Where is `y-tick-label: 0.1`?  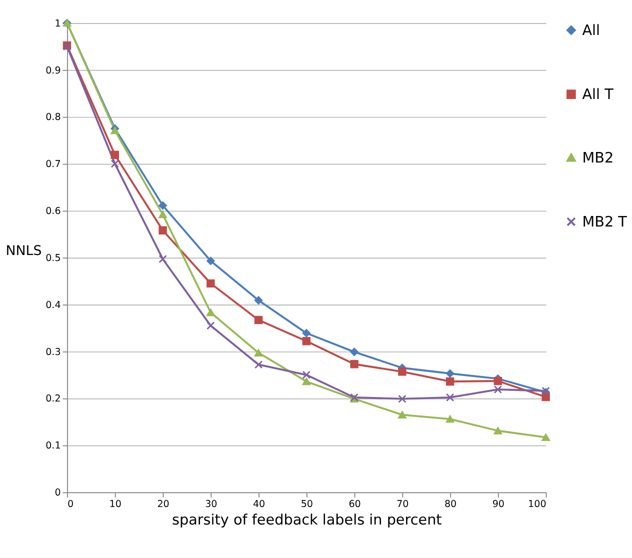
y-tick-label: 0.1 is located at coordinates (53, 446).